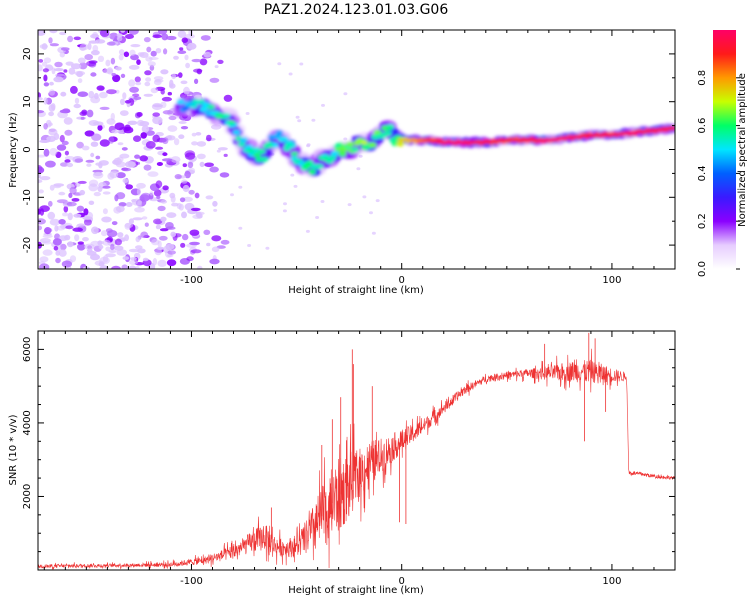 Image resolution: width=750 pixels, height=600 pixels. What do you see at coordinates (13, 449) in the screenshot?
I see `snr-ylabel: SNR (10 * v/v)` at bounding box center [13, 449].